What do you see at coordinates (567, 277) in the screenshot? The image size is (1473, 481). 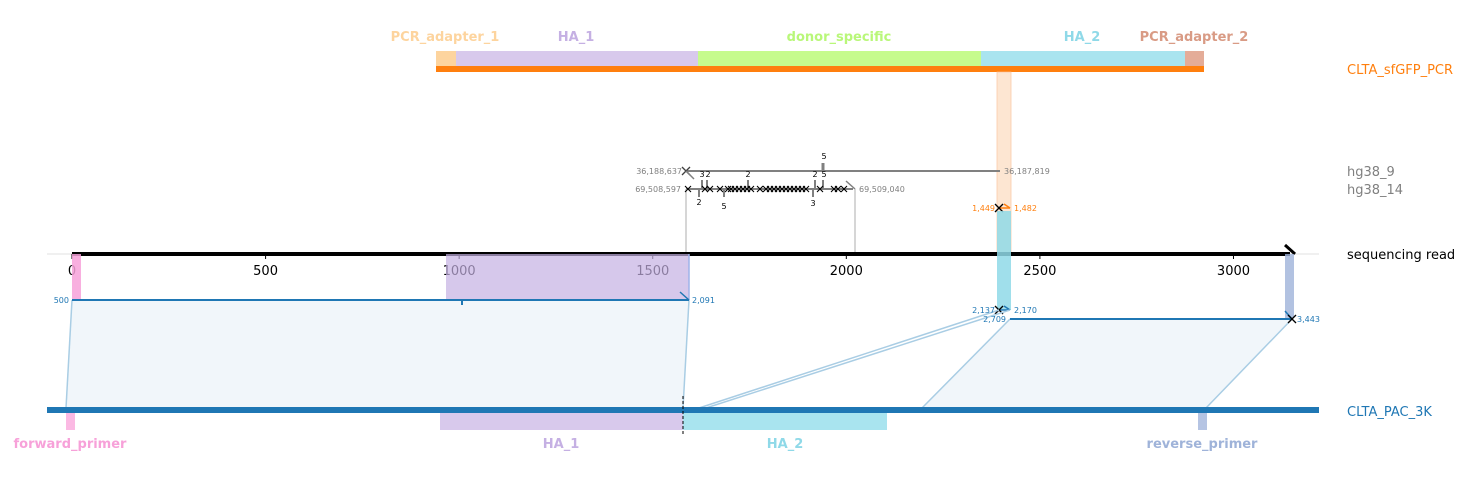 I see `ha-1-band` at bounding box center [567, 277].